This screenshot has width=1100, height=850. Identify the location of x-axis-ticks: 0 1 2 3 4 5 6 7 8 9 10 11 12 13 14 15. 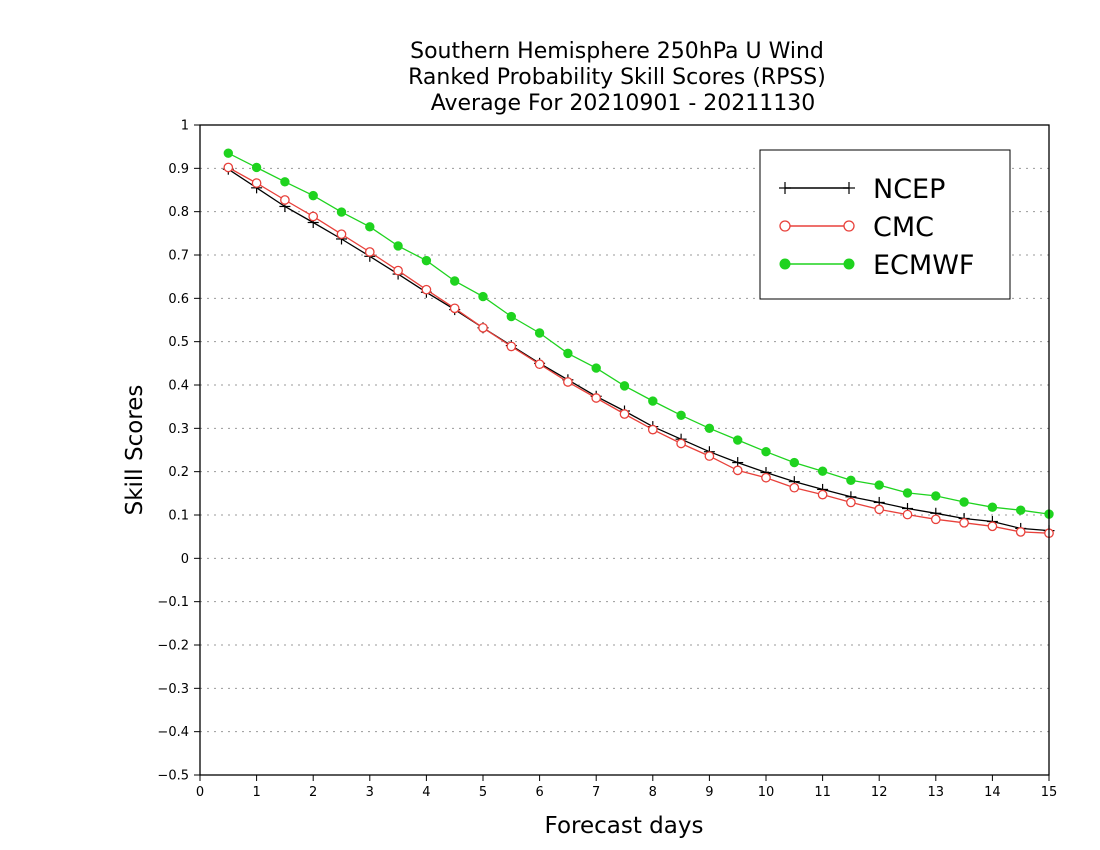
(626, 787).